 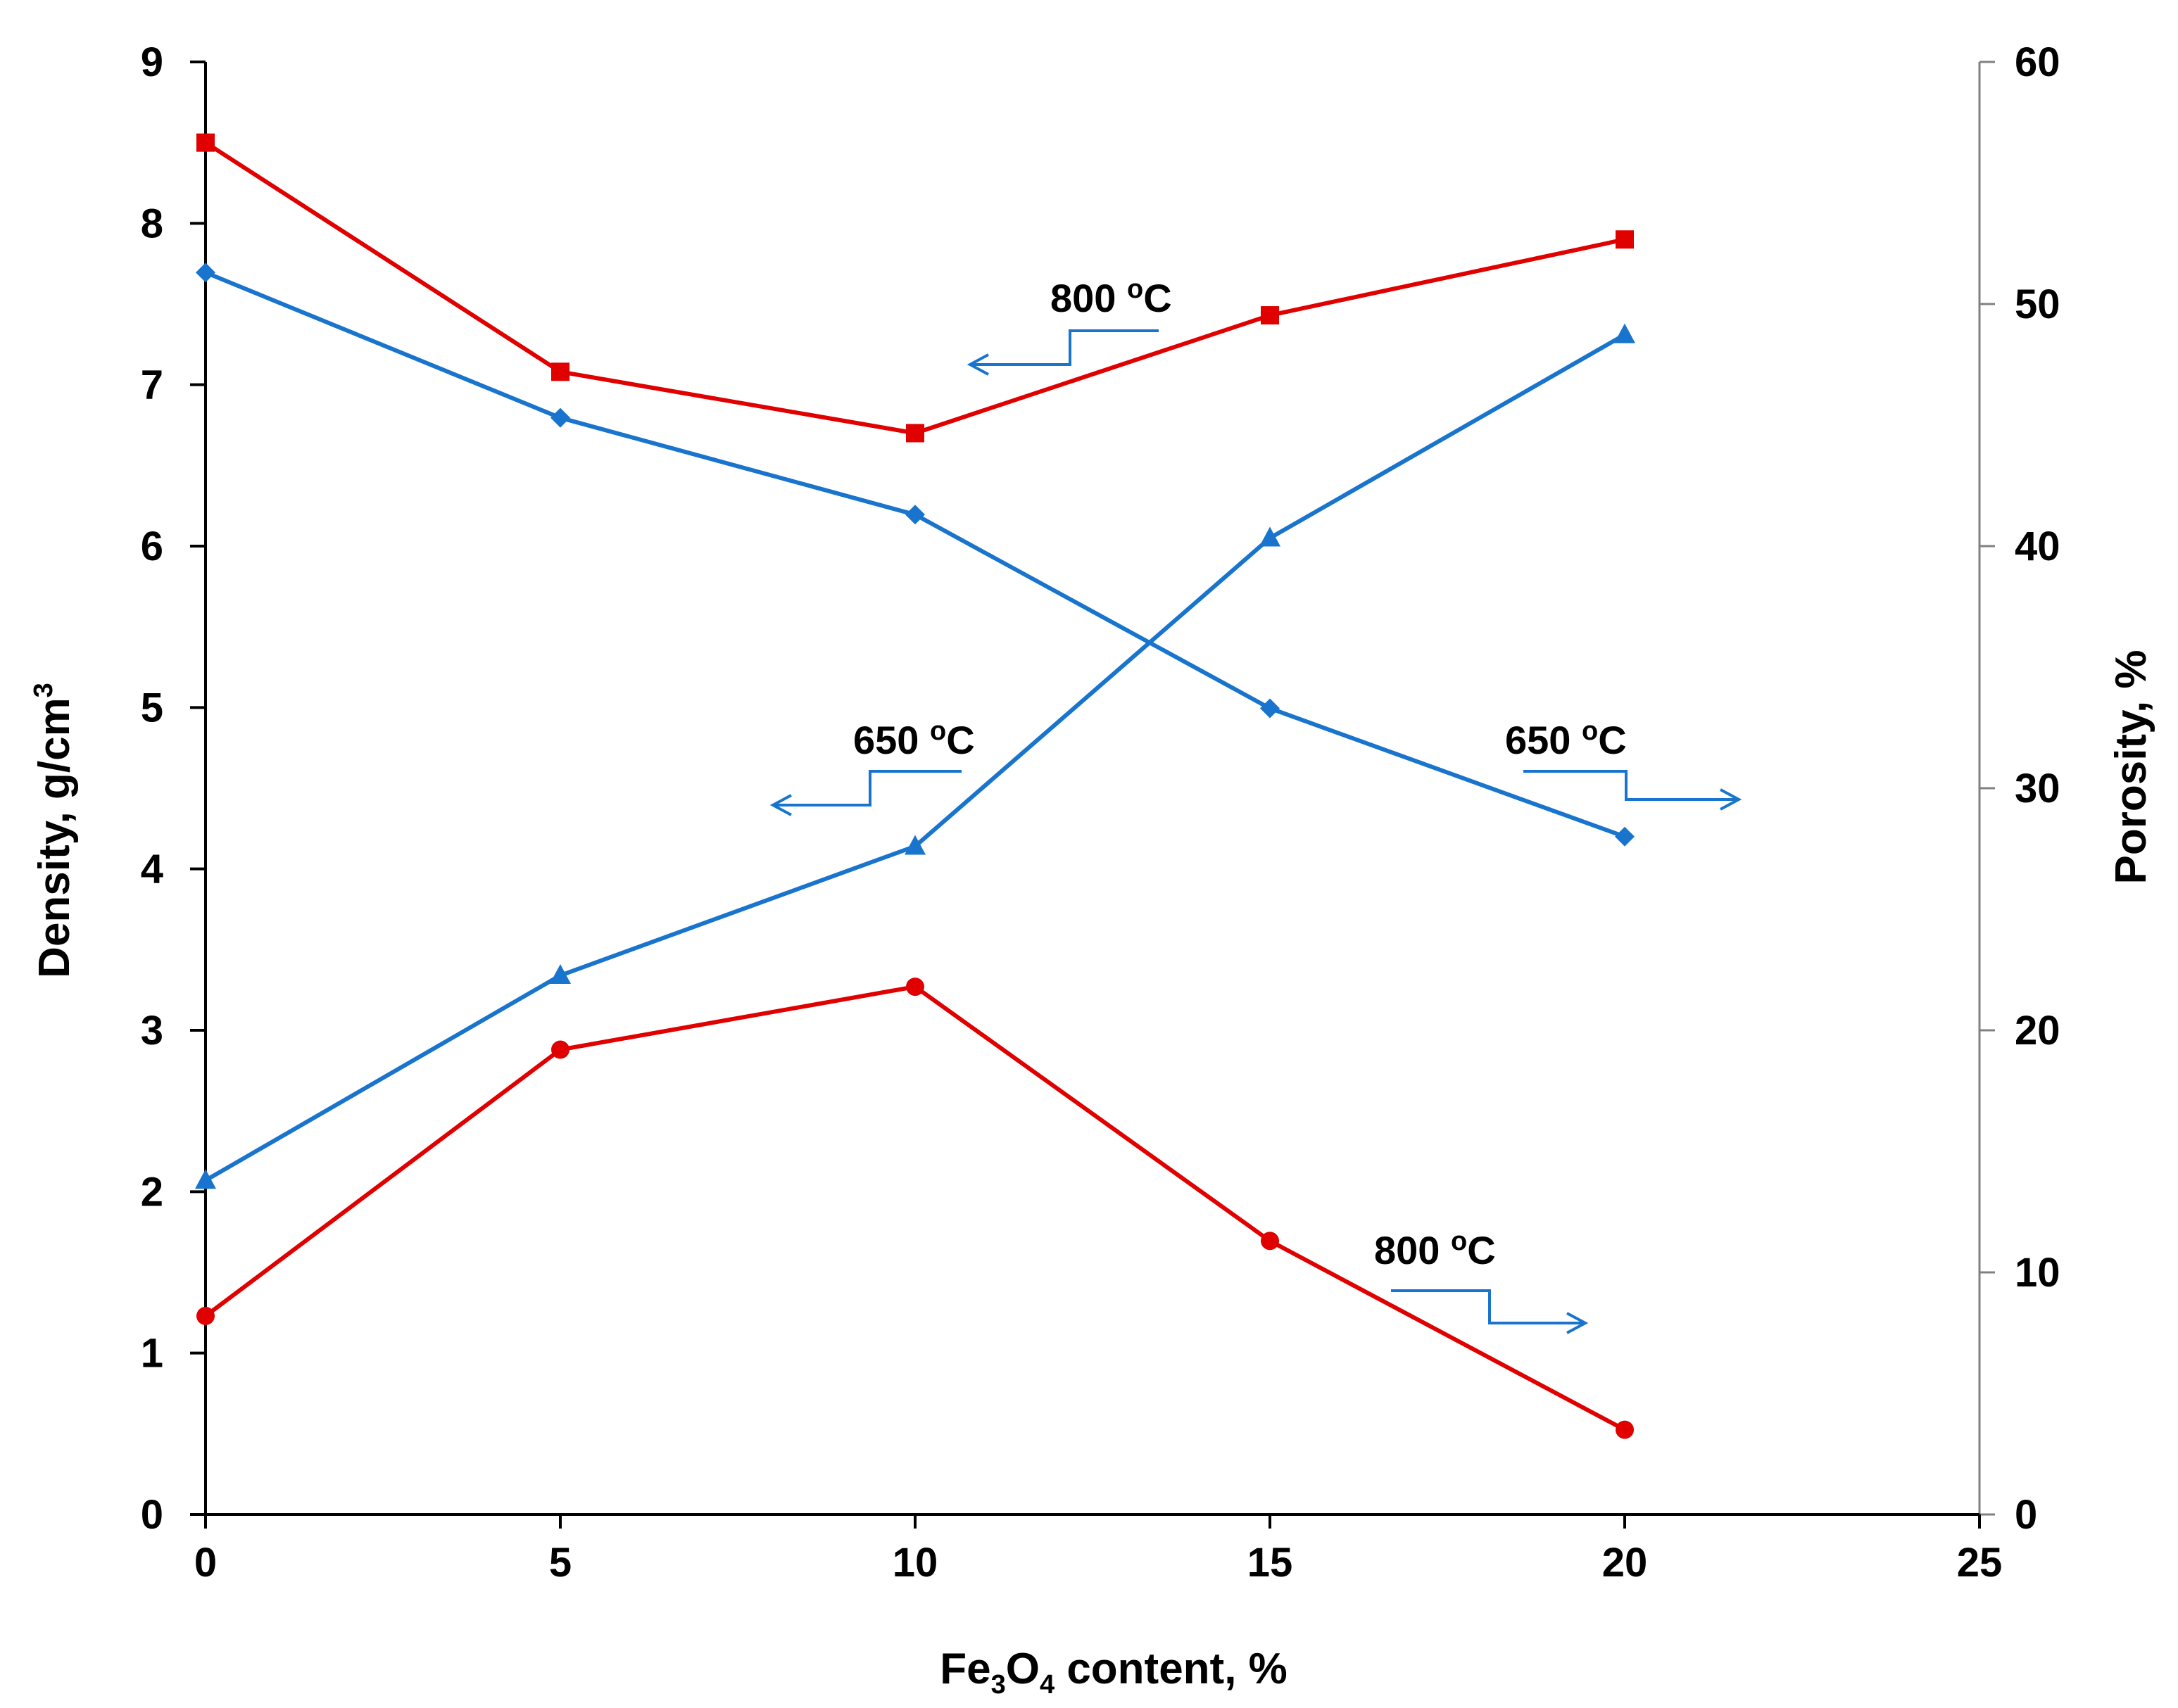 I want to click on series-line, so click(x=915, y=288).